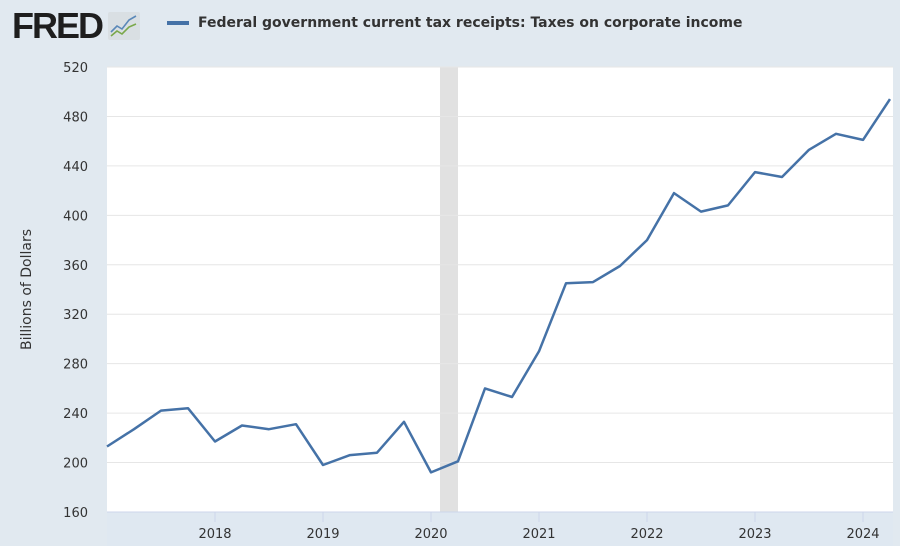  What do you see at coordinates (500, 529) in the screenshot?
I see `x-axis-band` at bounding box center [500, 529].